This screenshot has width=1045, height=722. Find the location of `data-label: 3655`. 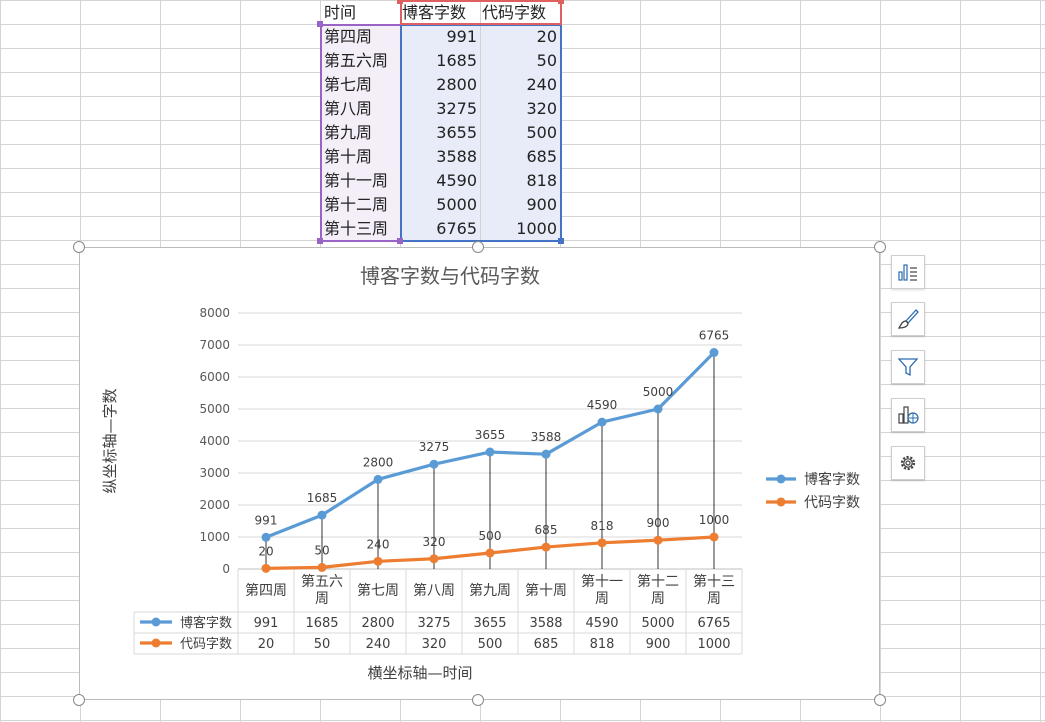

data-label: 3655 is located at coordinates (490, 435).